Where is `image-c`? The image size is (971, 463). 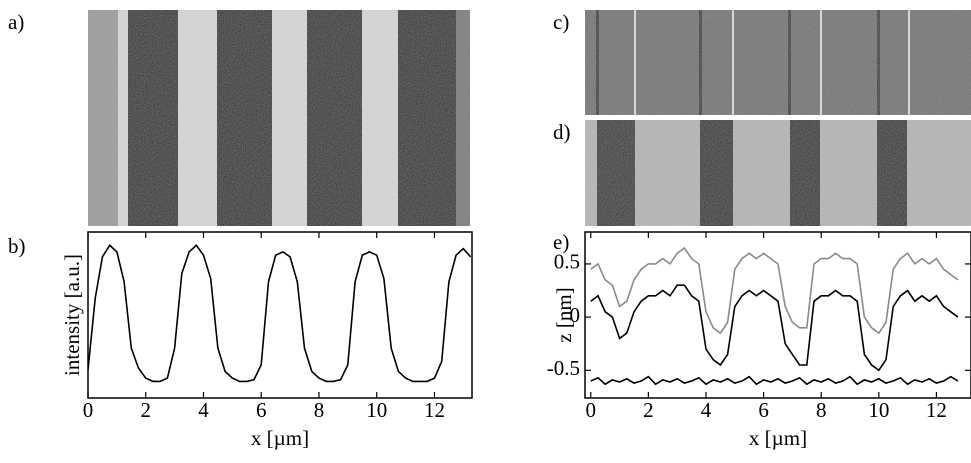
image-c is located at coordinates (778, 62).